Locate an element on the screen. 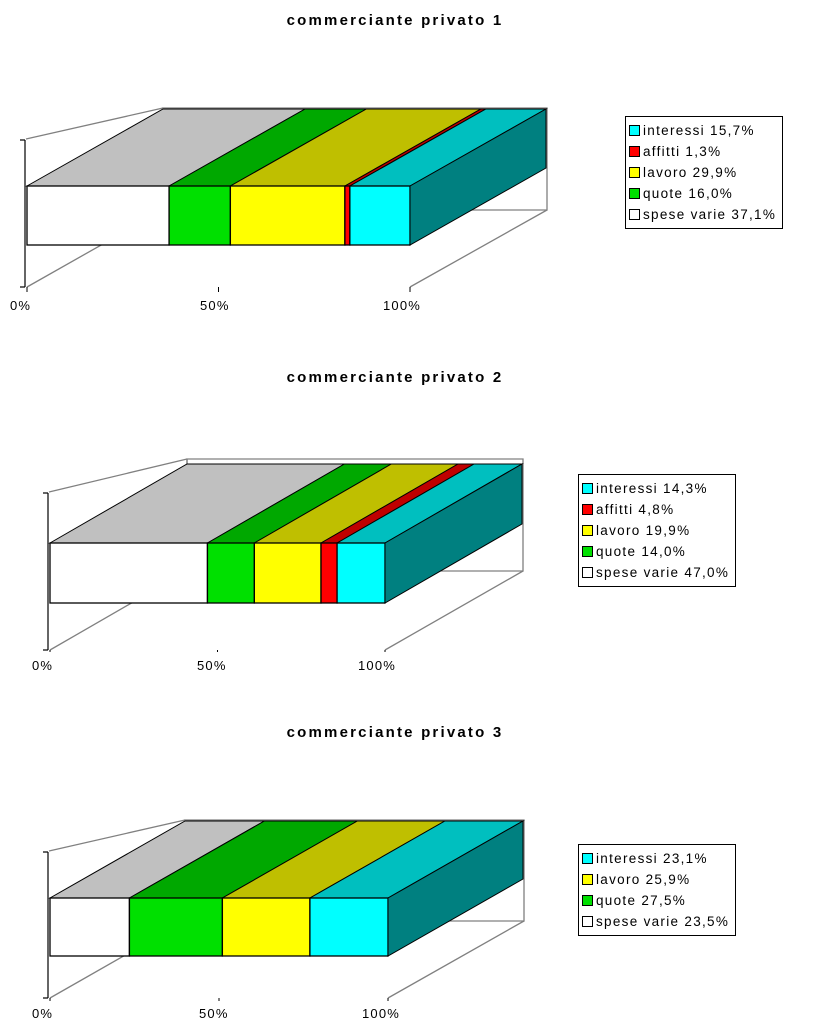 Image resolution: width=825 pixels, height=1025 pixels. legend-item: quote 14,0% is located at coordinates (655, 551).